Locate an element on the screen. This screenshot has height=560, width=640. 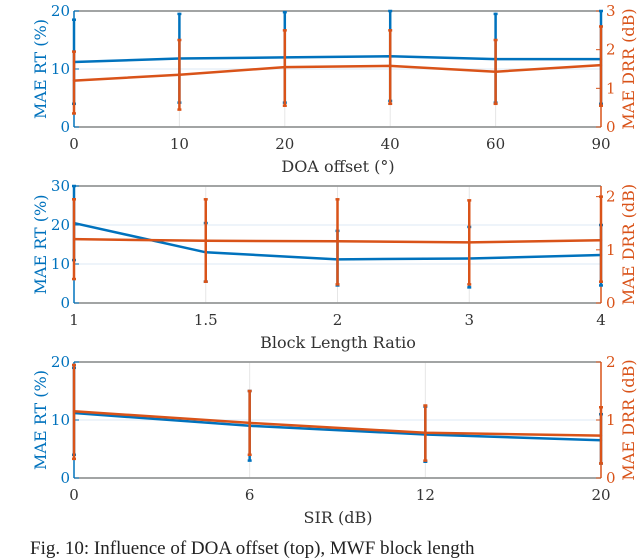
x-tick-label: 2 is located at coordinates (338, 320).